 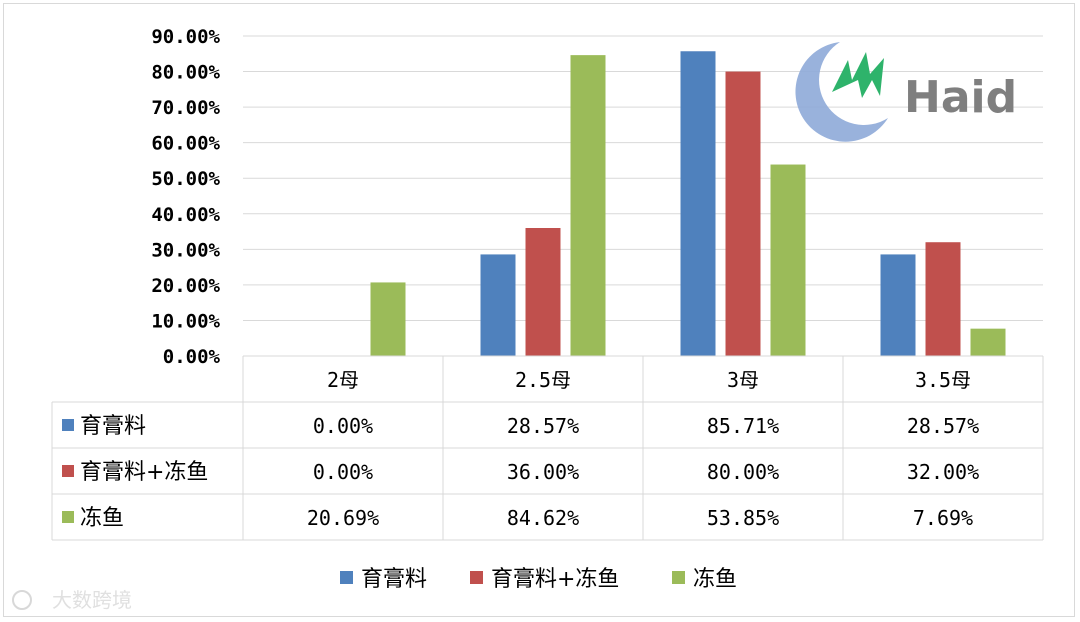 What do you see at coordinates (943, 380) in the screenshot?
I see `category-label: 3.5母` at bounding box center [943, 380].